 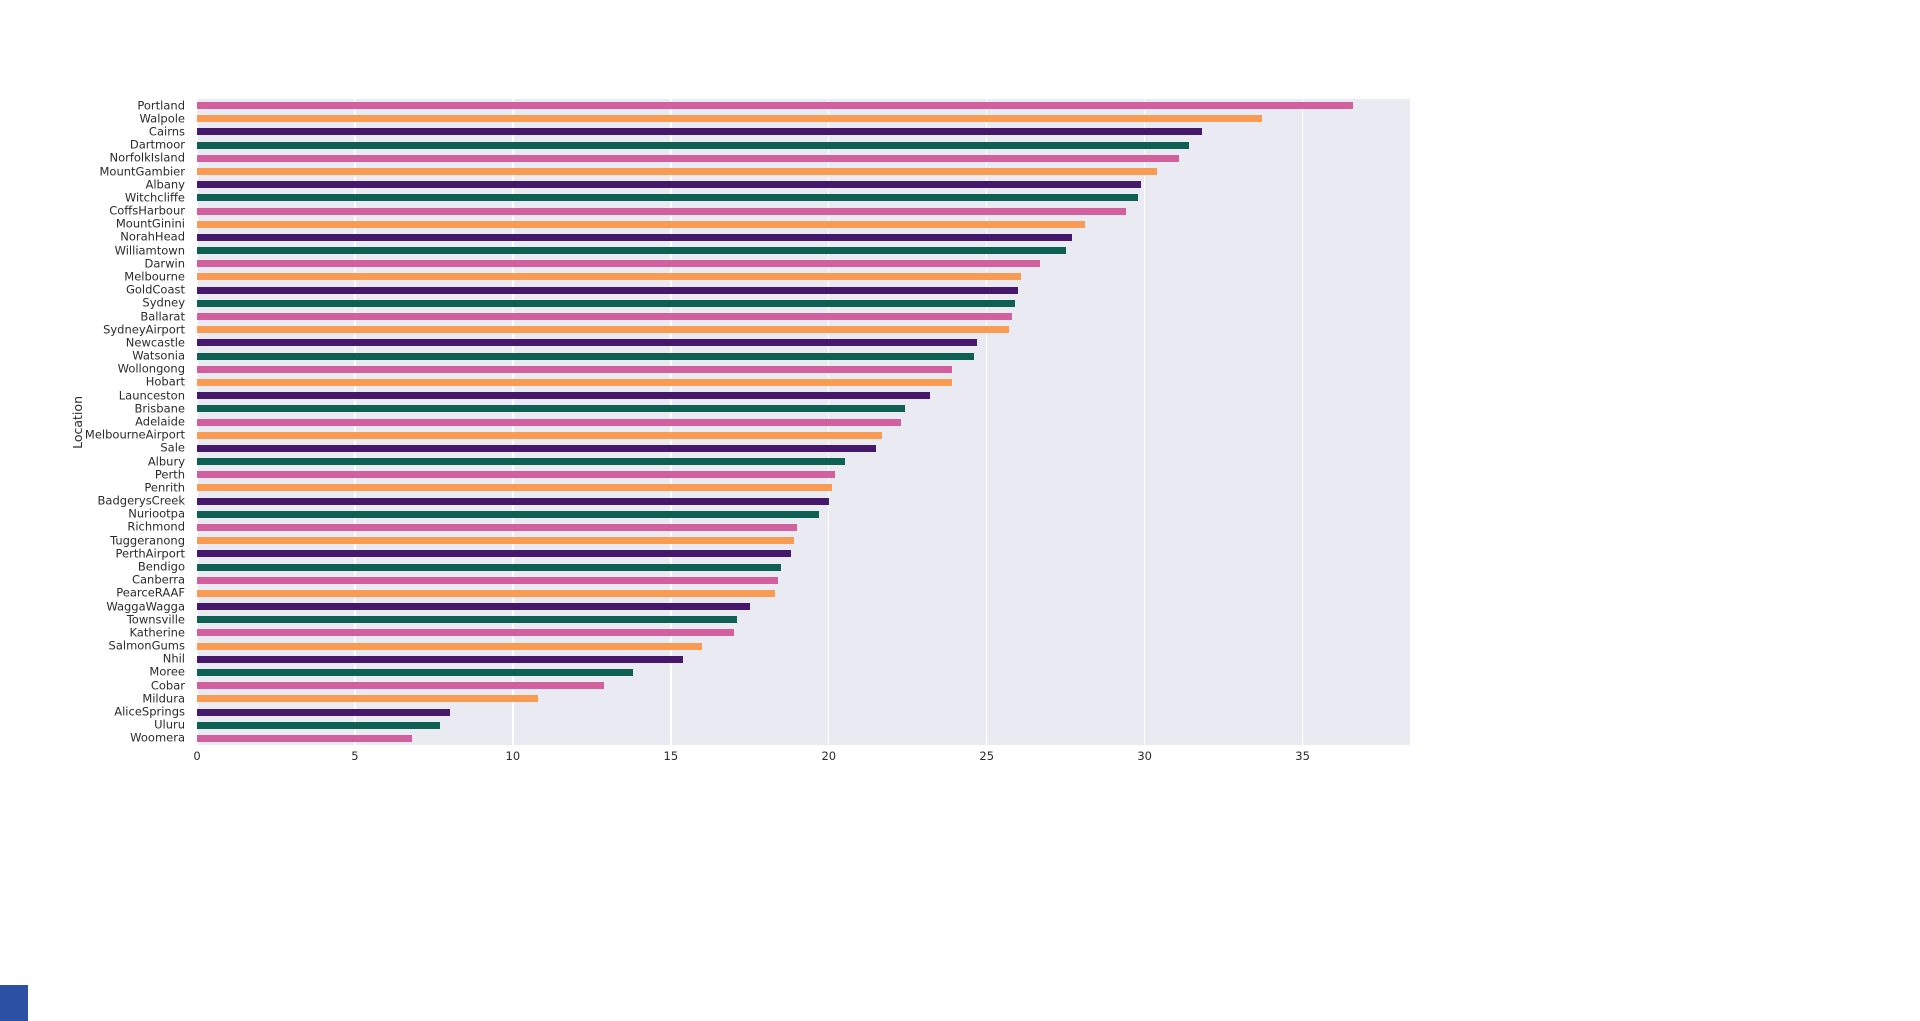 What do you see at coordinates (169, 473) in the screenshot?
I see `ytick-label-Perth: Perth` at bounding box center [169, 473].